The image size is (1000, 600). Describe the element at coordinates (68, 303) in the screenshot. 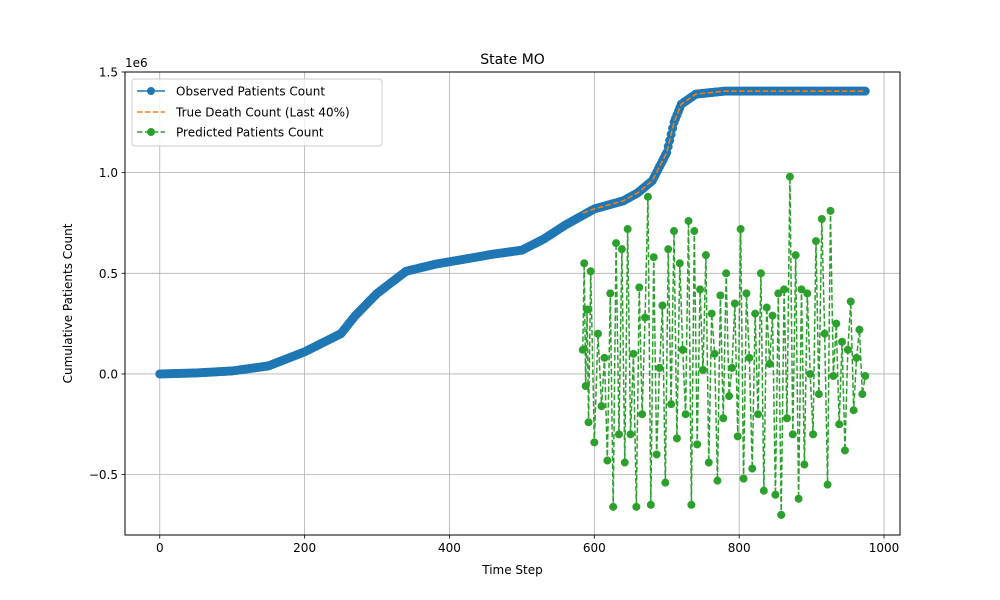

I see `y-axis-label: Cumulative Patients Count` at that location.